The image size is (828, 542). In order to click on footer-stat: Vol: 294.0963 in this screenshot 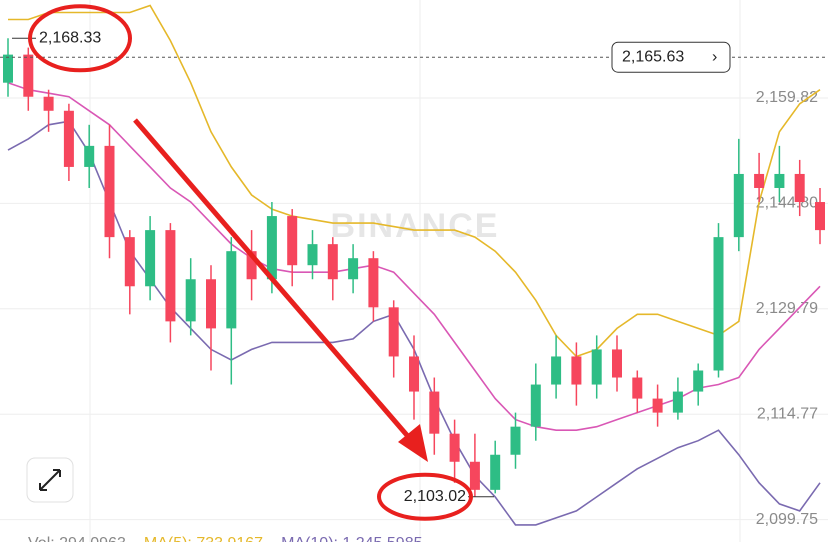, I will do `click(77, 538)`.